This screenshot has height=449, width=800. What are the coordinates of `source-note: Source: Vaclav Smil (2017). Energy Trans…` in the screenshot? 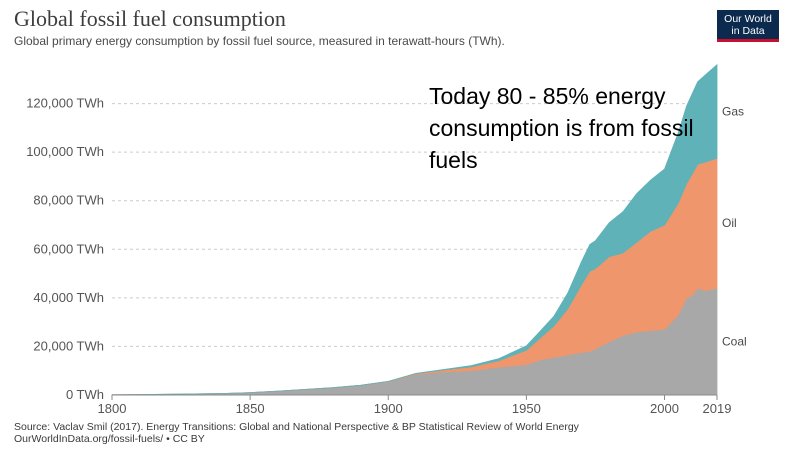 It's located at (296, 433).